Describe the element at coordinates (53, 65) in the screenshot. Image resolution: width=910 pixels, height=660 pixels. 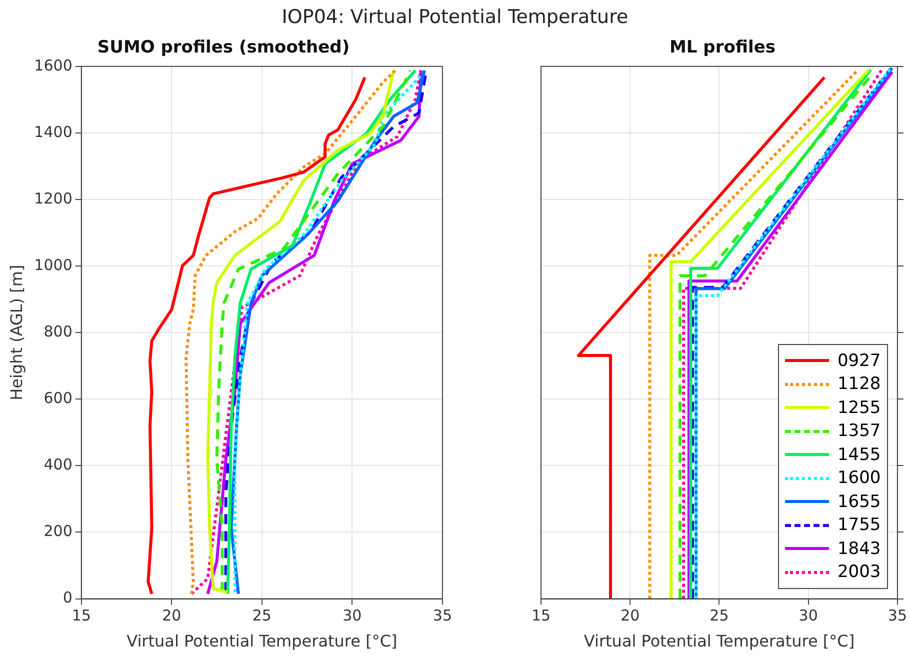
I see `y-tick-label: 1600` at that location.